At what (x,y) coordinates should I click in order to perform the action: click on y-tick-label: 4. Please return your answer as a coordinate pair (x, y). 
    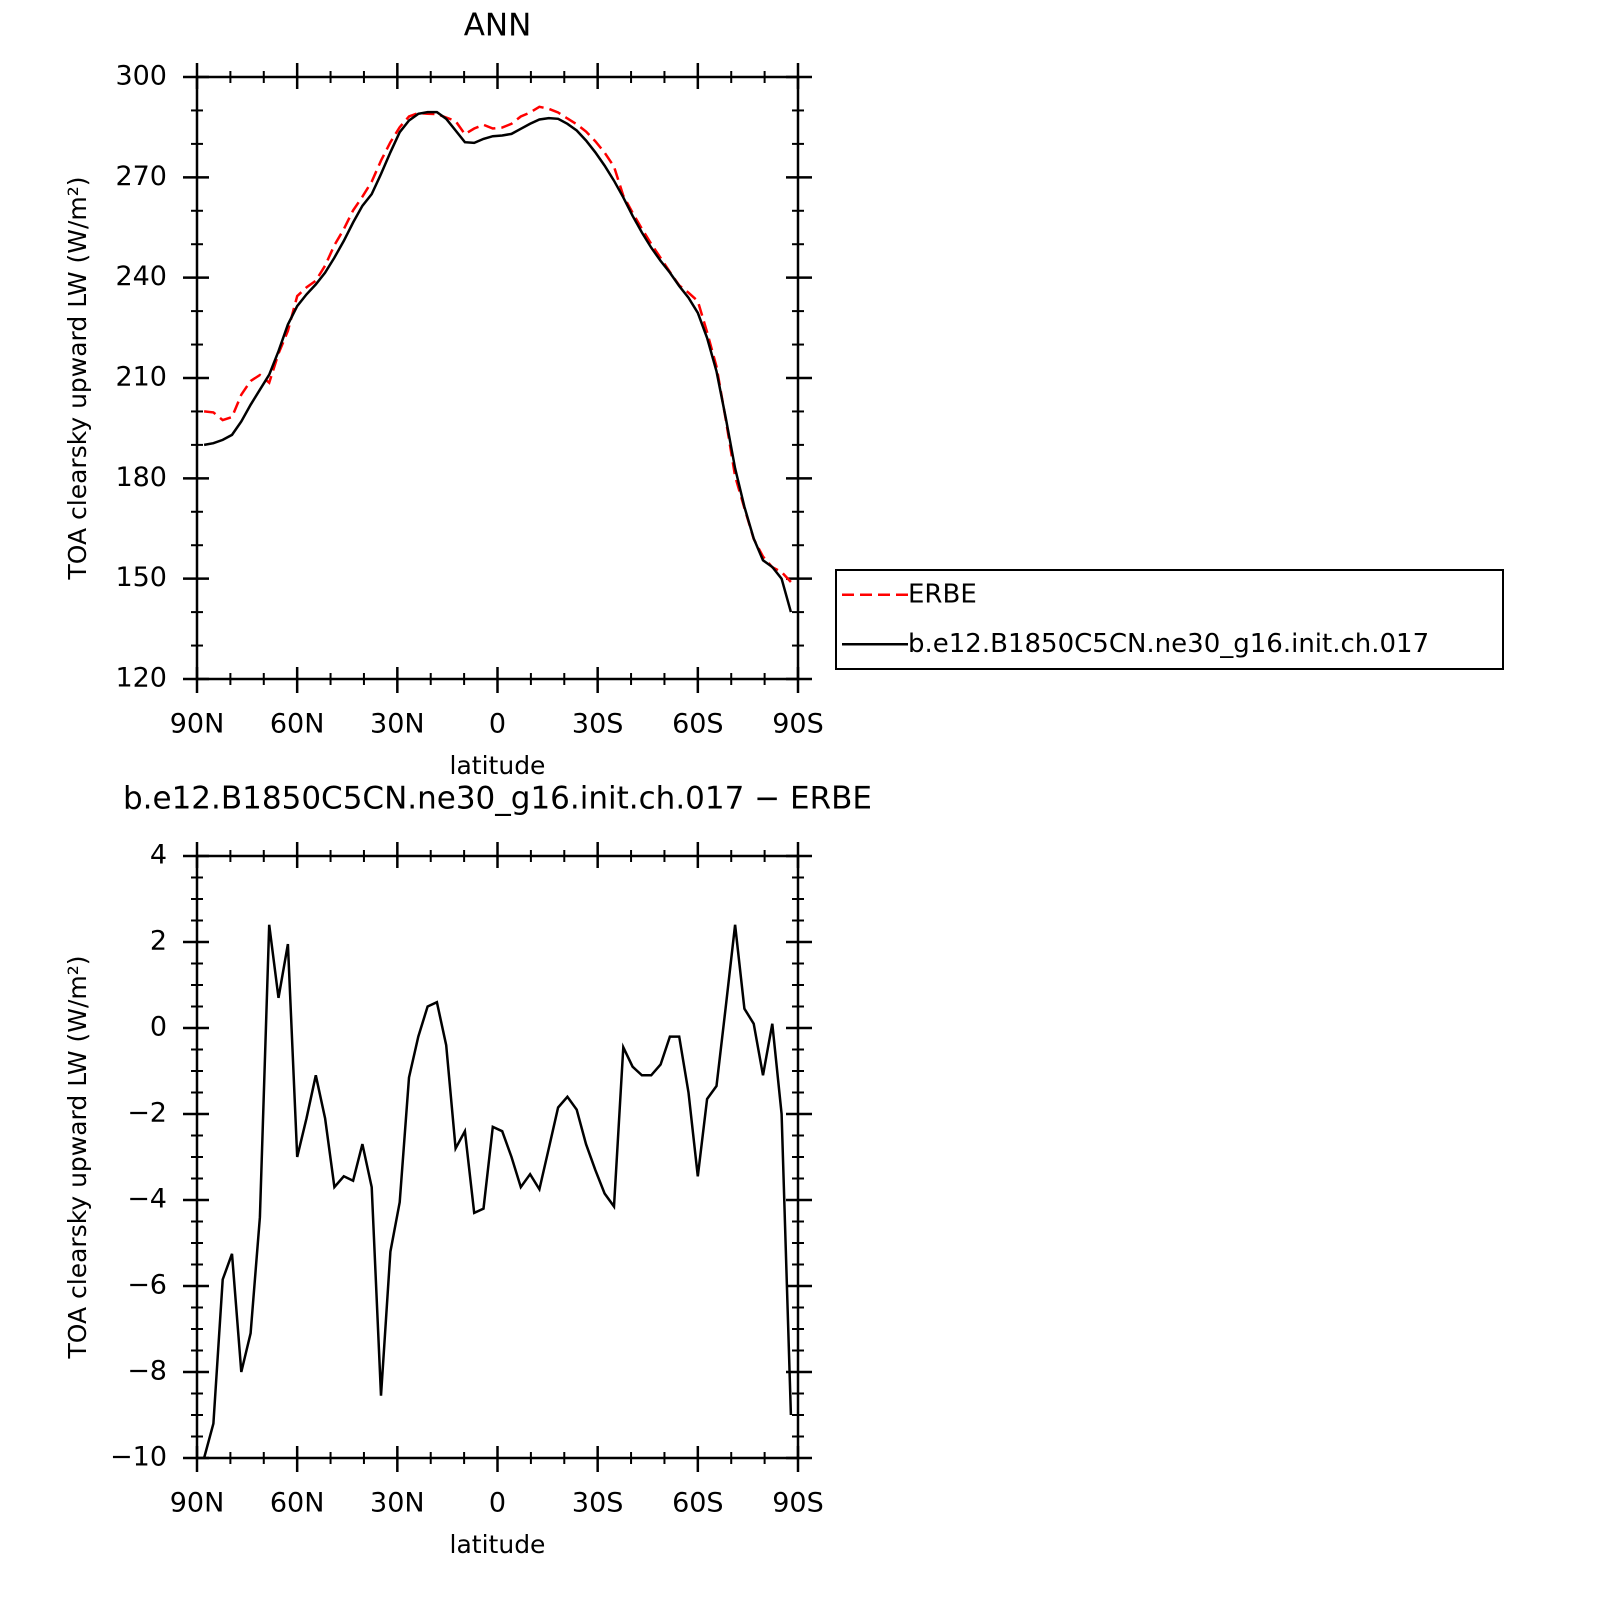
    Looking at the image, I should click on (158, 855).